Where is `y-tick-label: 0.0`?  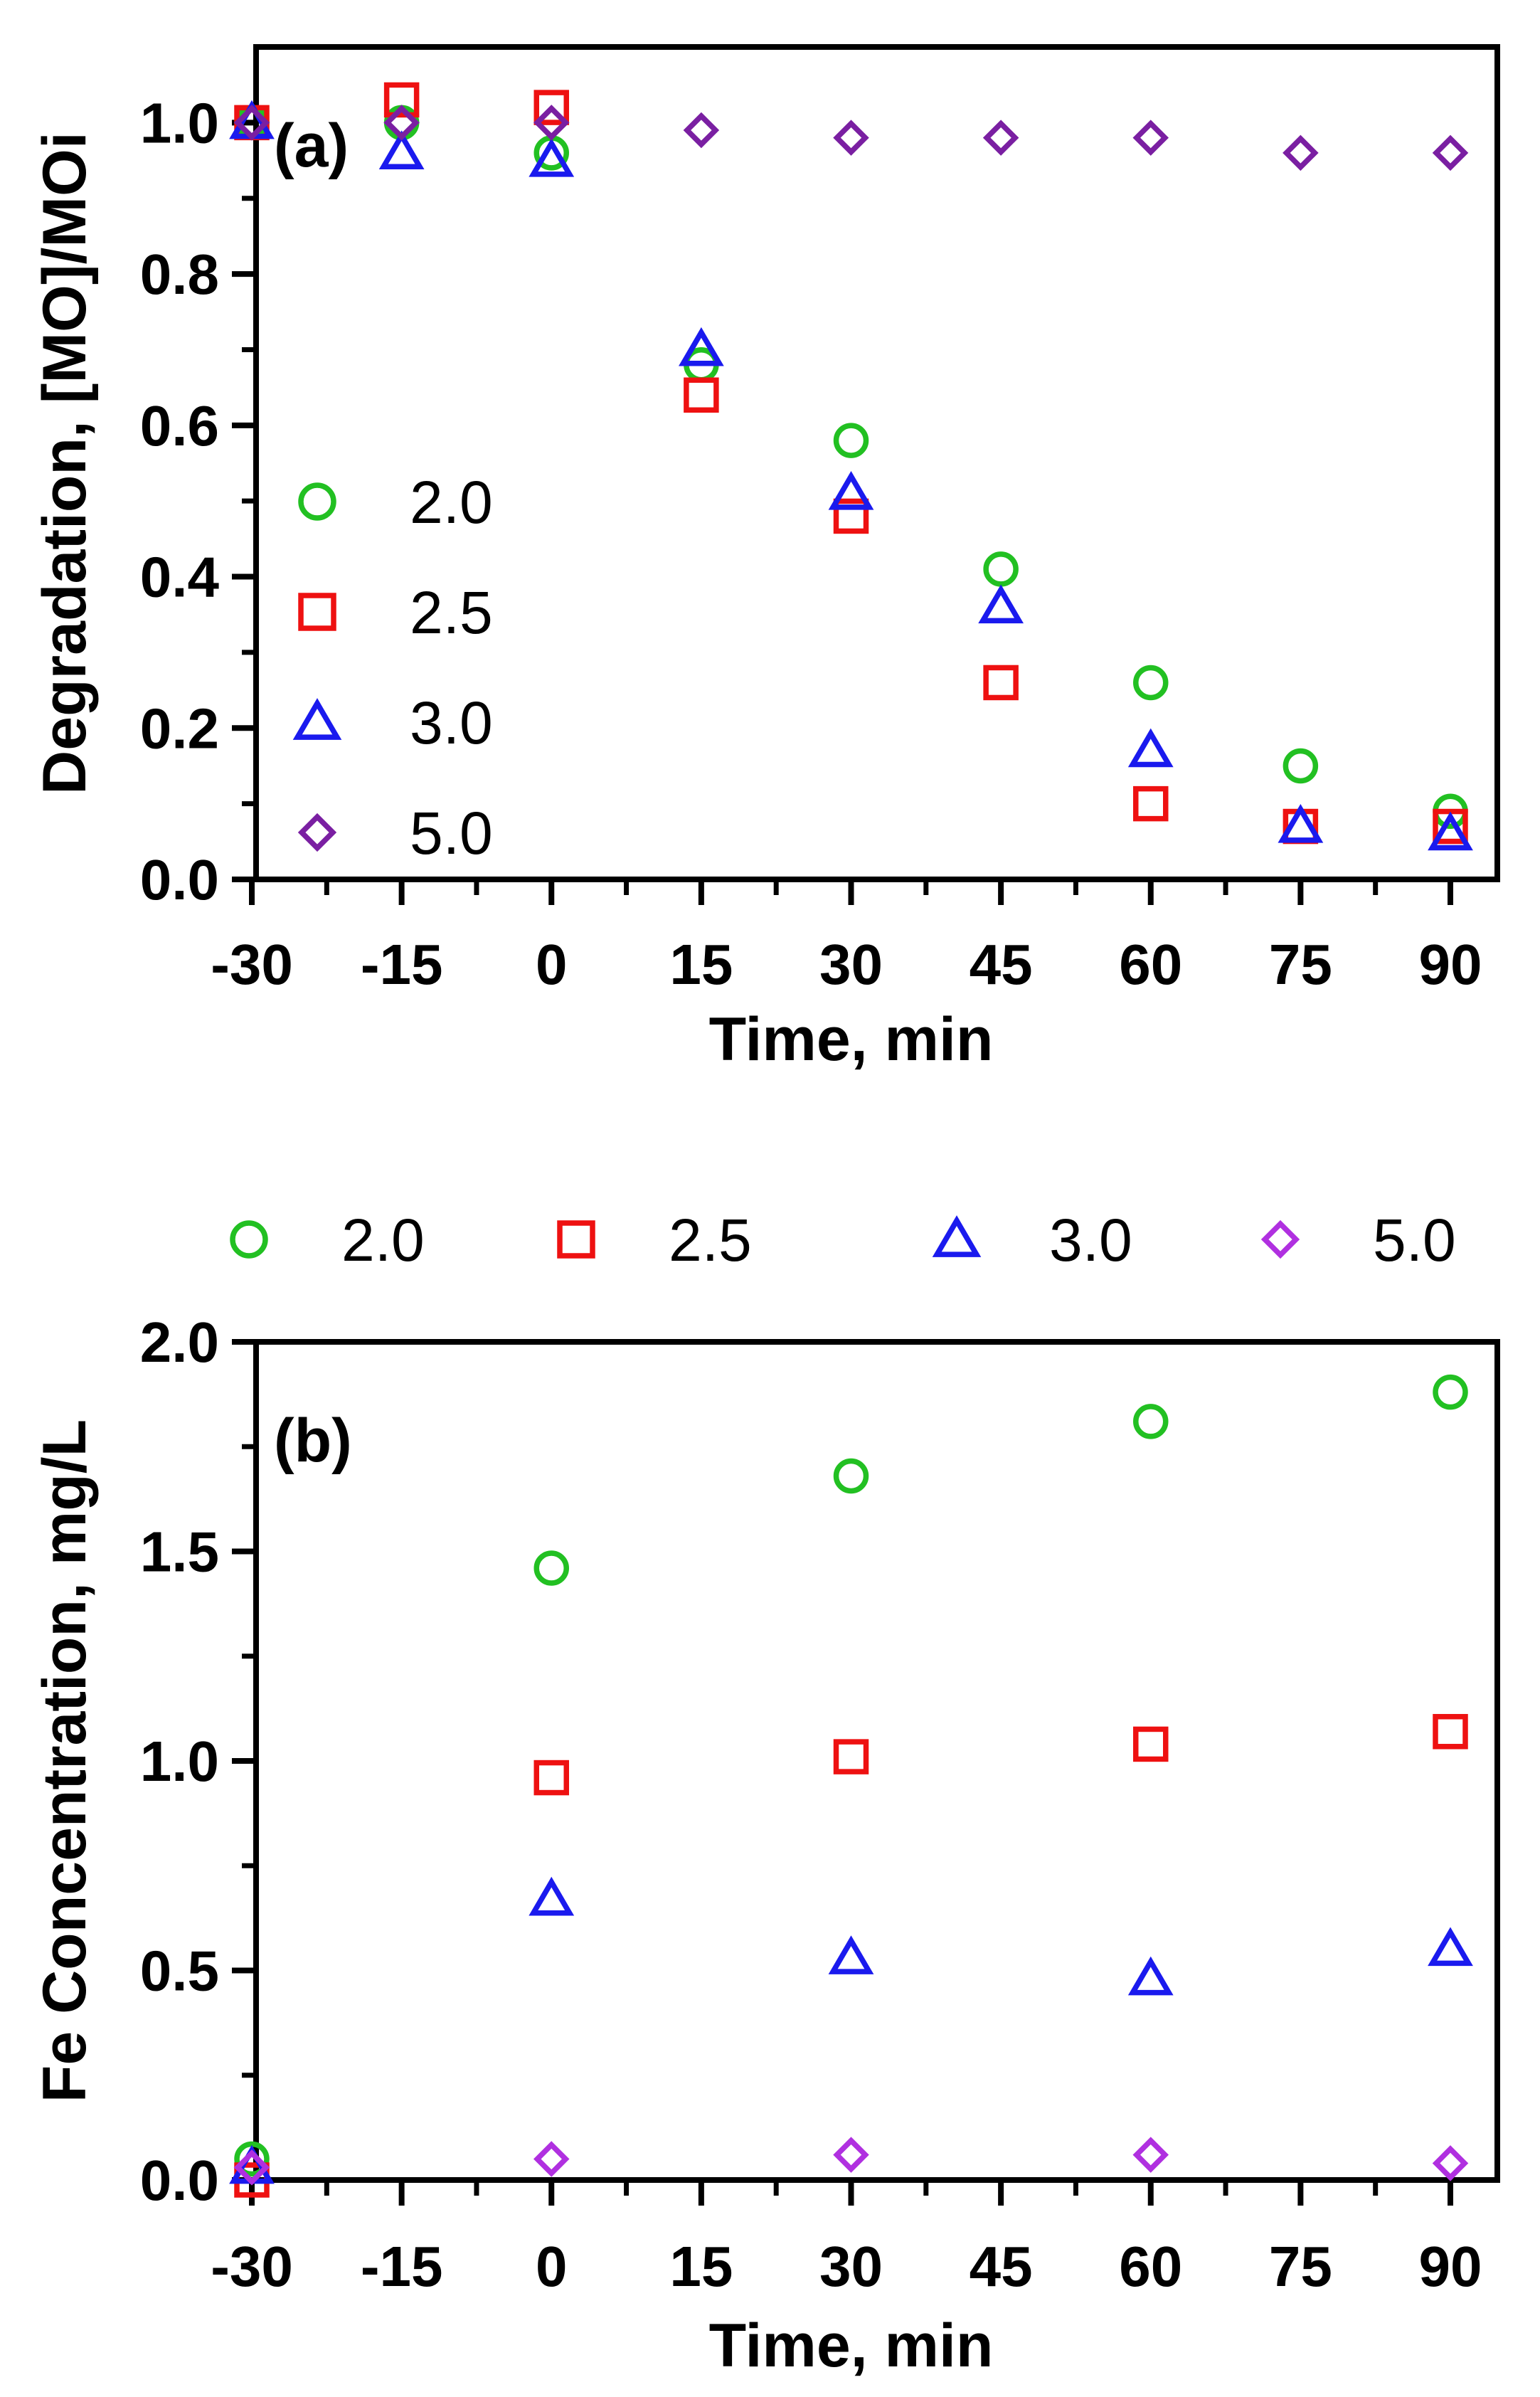
y-tick-label: 0.0 is located at coordinates (179, 2180).